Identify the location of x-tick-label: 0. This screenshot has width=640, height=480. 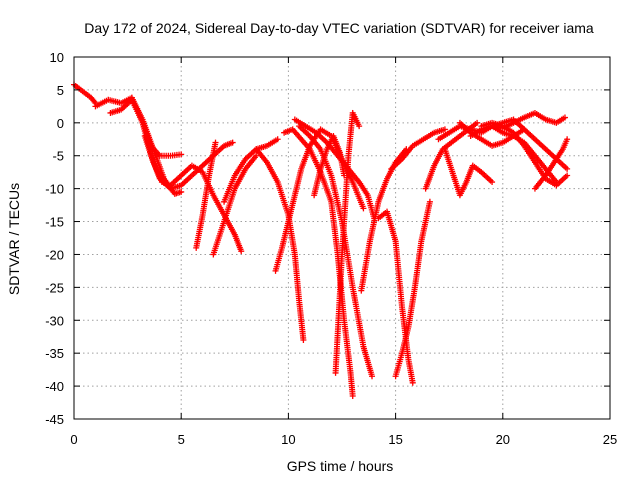
(73, 439).